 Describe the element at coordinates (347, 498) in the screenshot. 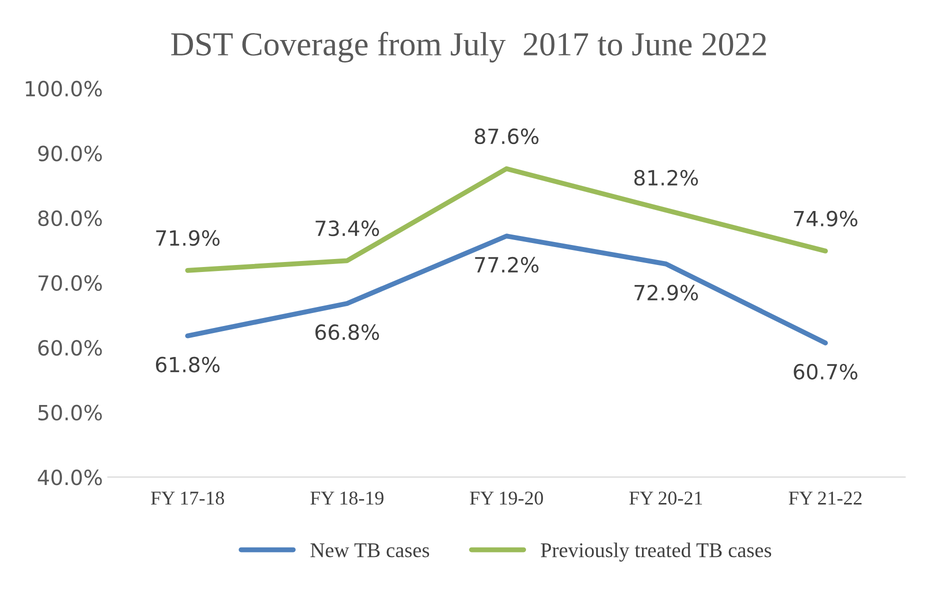

I see `x-tick-label: FY 18-19` at that location.